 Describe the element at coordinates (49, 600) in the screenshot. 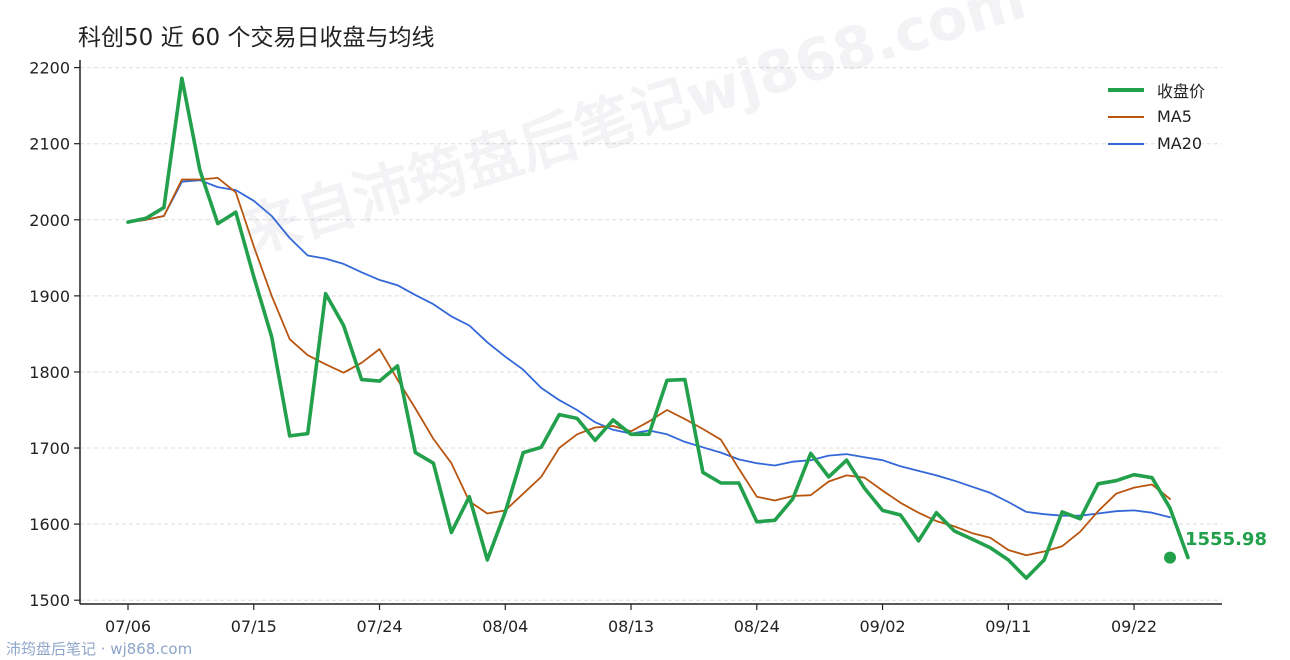

I see `y-tick-label: 1500` at that location.